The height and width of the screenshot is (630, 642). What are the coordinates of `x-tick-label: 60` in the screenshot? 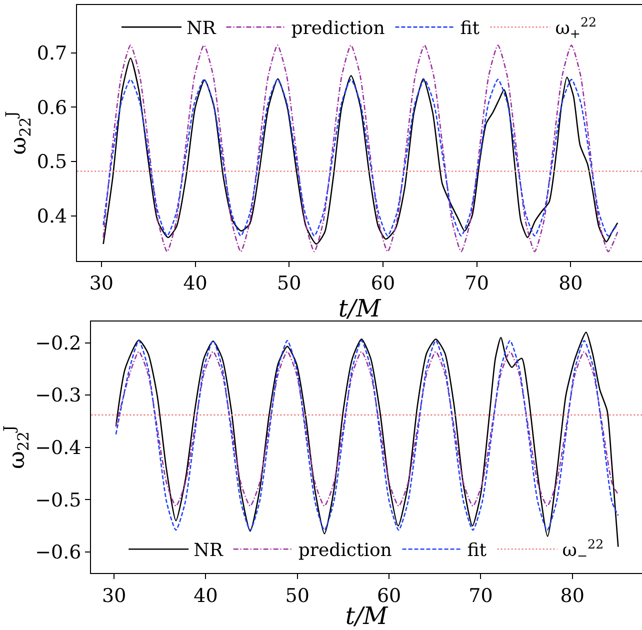 It's located at (383, 283).